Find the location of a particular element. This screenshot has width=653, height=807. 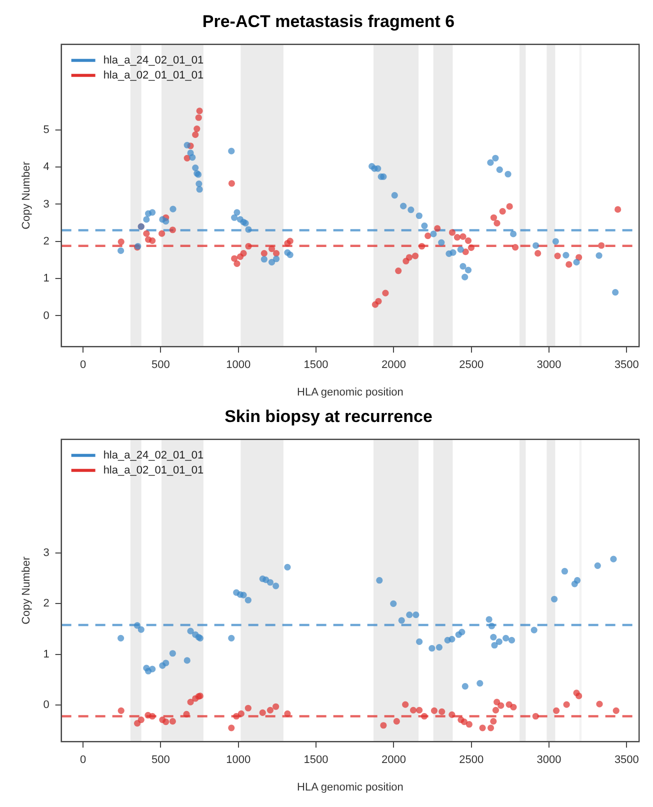

chart-title: Skin biopsy at recurrence is located at coordinates (328, 416).